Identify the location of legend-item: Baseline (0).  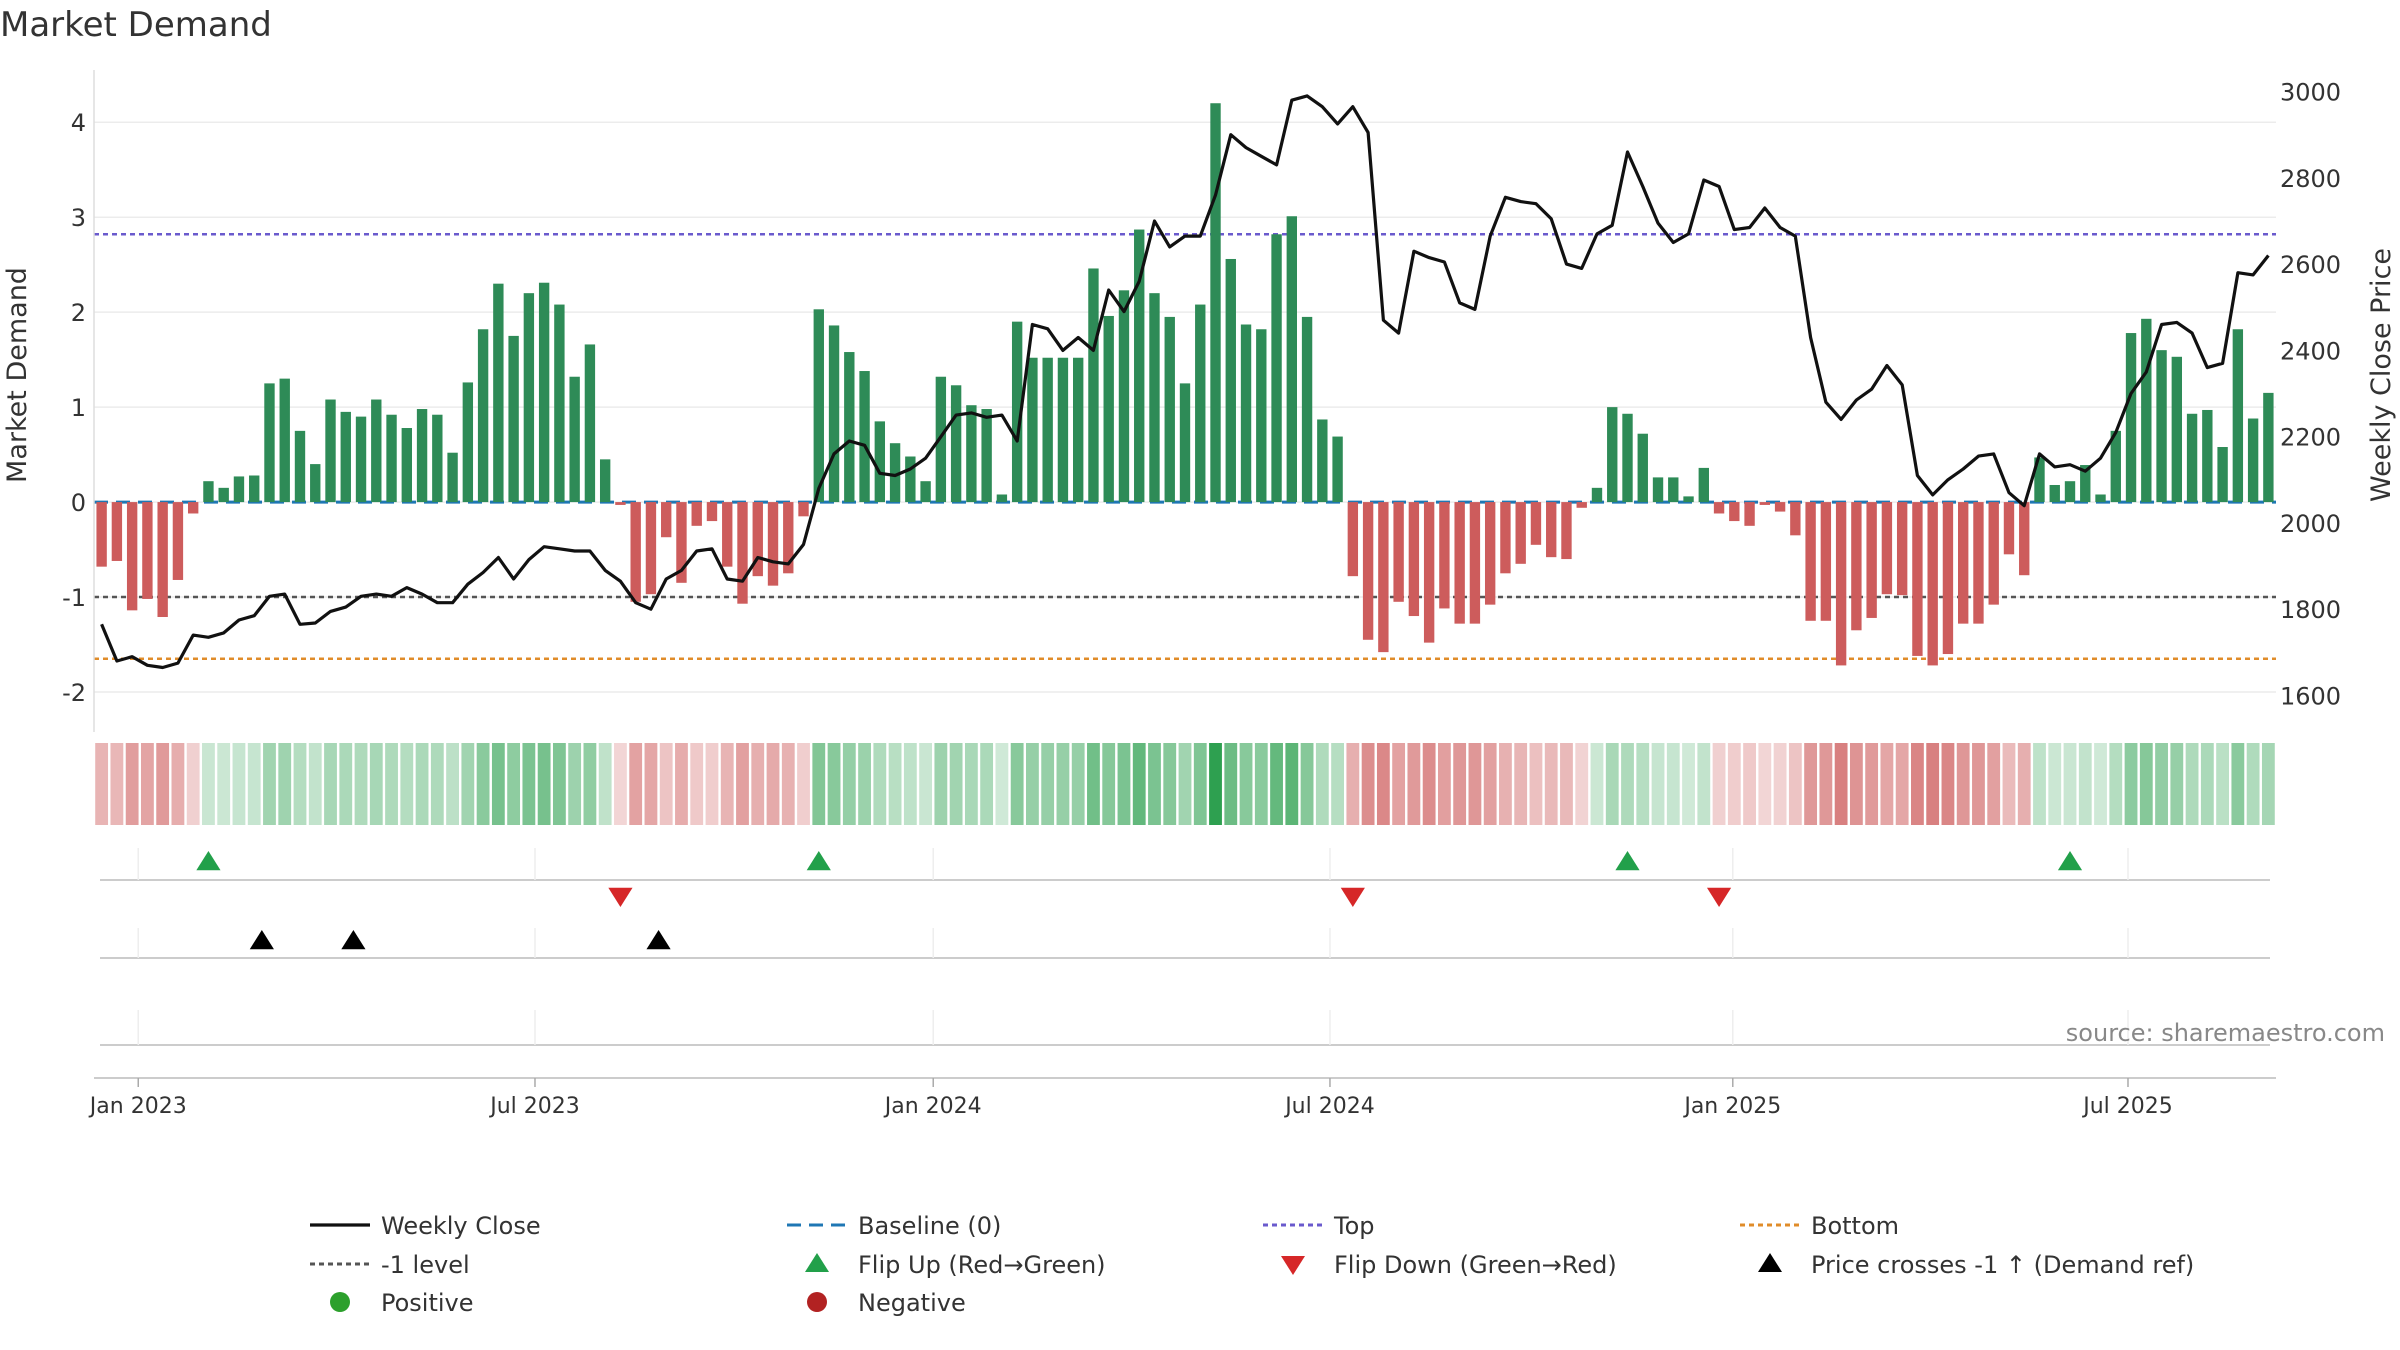
(894, 1226).